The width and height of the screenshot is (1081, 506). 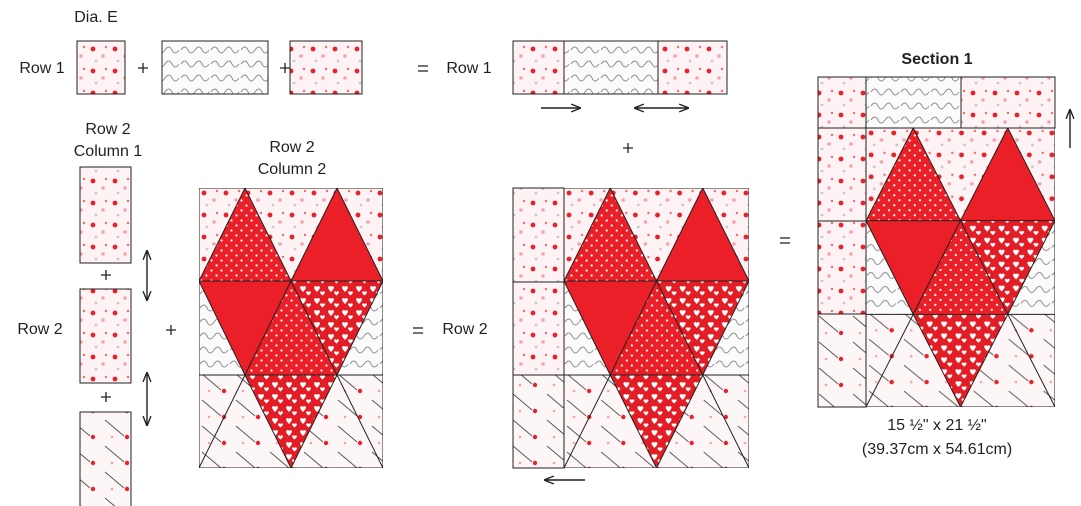 I want to click on section-block, so click(x=936, y=242).